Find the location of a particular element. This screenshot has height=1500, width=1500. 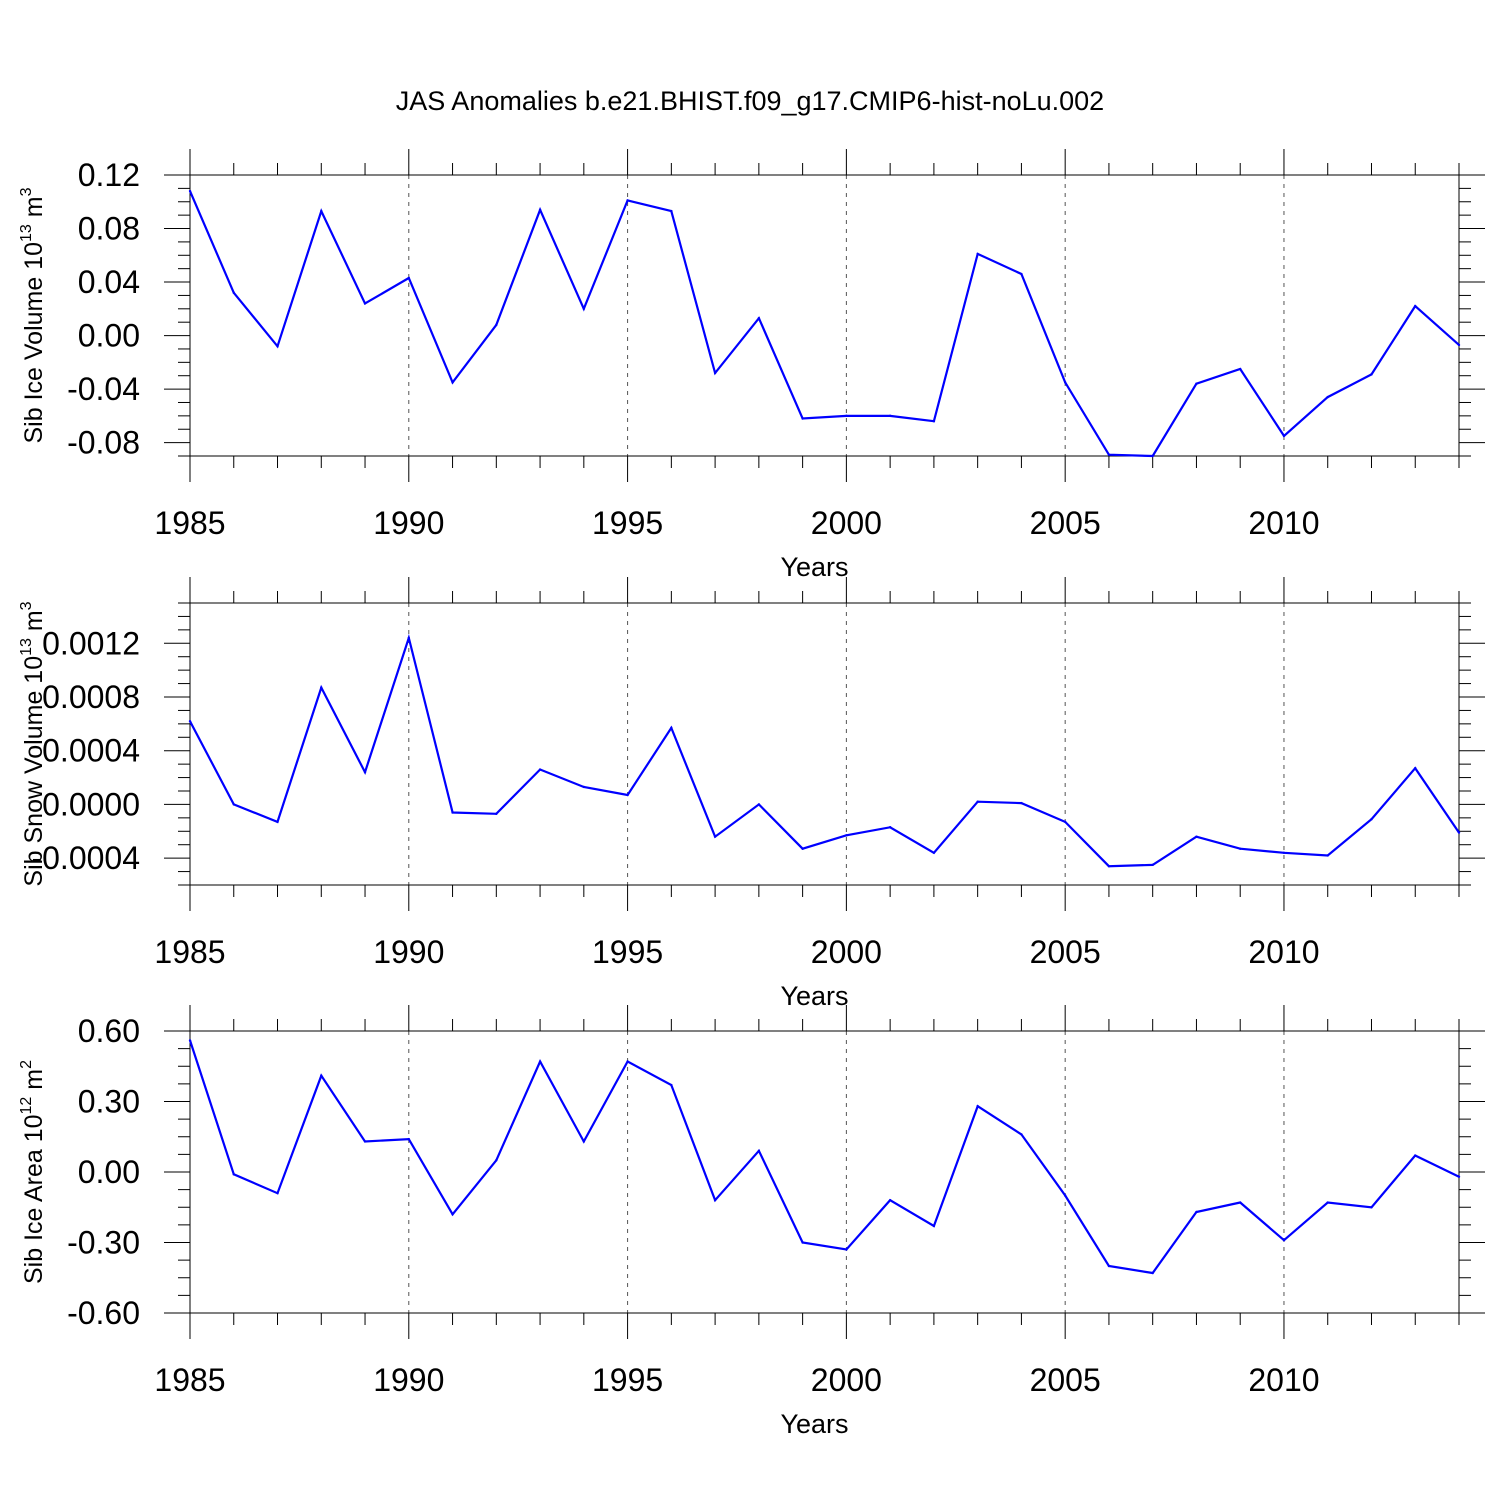

y-tick-label: 0.0012 is located at coordinates (91, 643).